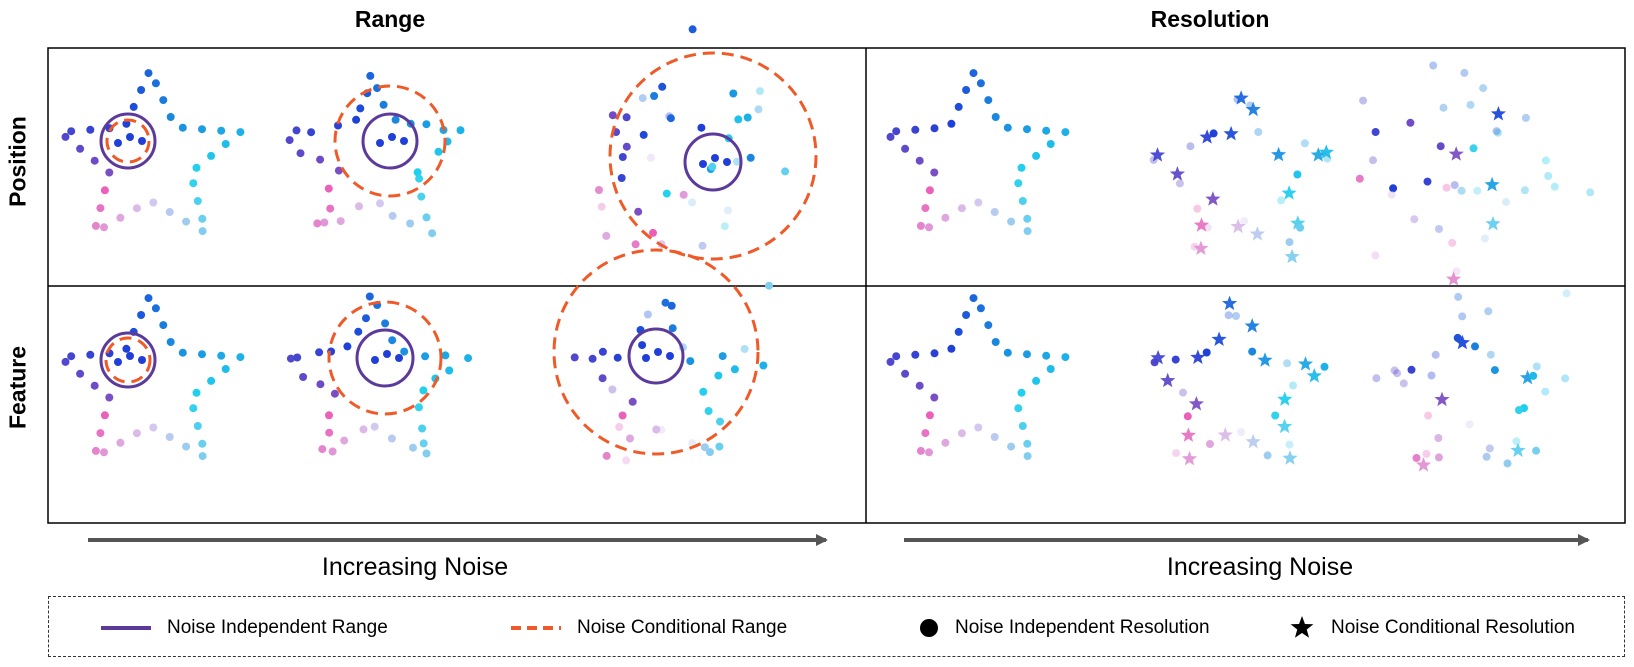 This screenshot has height=667, width=1634. I want to click on dashed-line-icon, so click(536, 627).